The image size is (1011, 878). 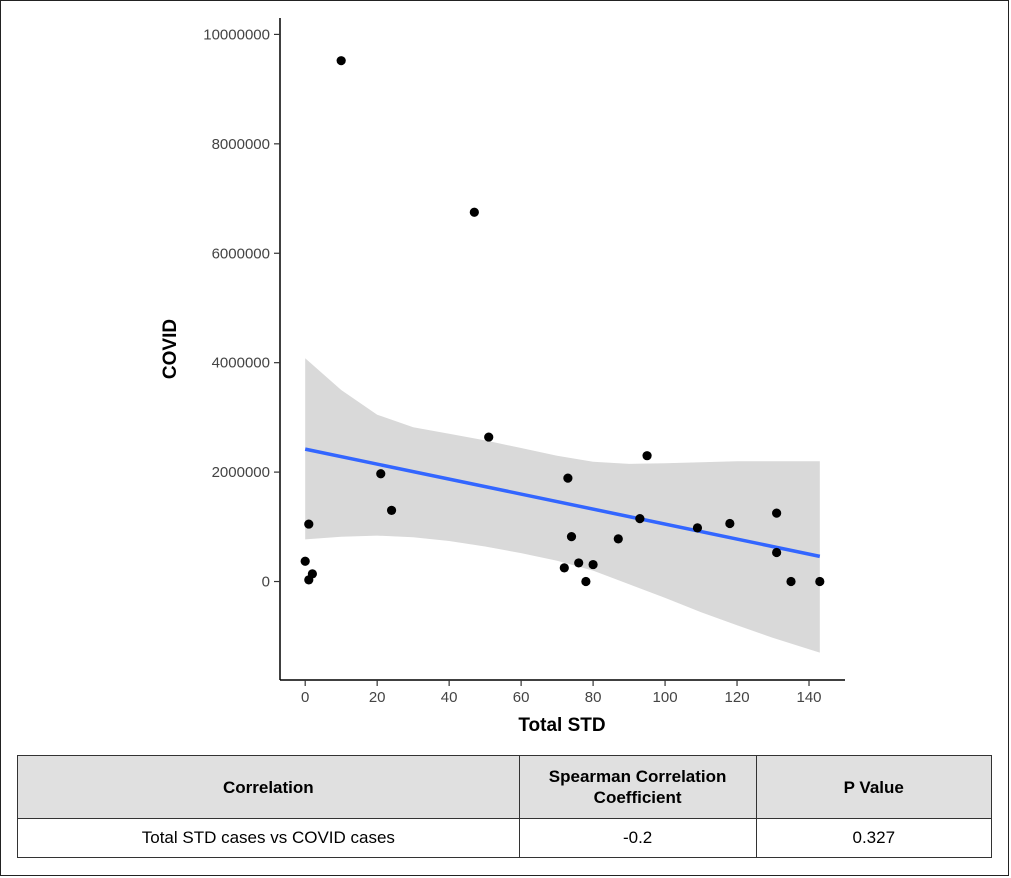 I want to click on x-axis-title: Total STD, so click(x=561, y=725).